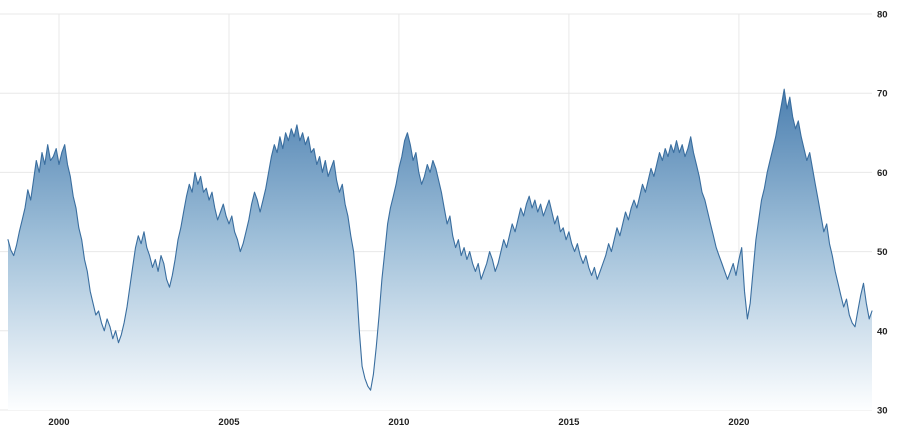 The height and width of the screenshot is (433, 900). What do you see at coordinates (229, 422) in the screenshot?
I see `x-tick-label: 2005` at bounding box center [229, 422].